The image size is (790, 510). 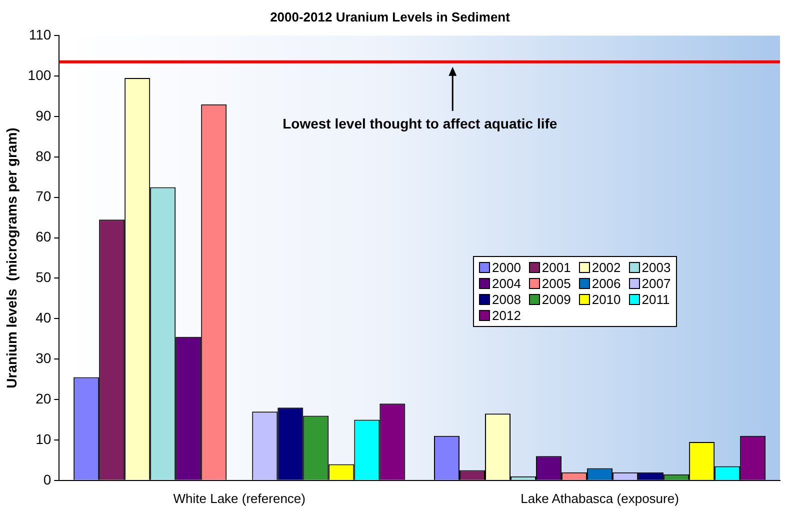 I want to click on y-tick-label: 50, so click(x=44, y=277).